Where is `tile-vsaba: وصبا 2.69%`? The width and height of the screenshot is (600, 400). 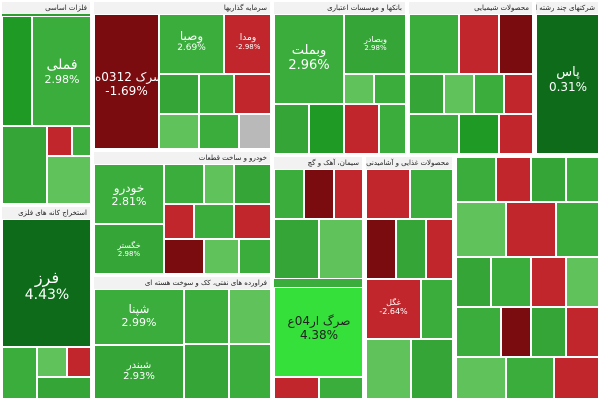
tile-vsaba: وصبا 2.69% is located at coordinates (191, 44).